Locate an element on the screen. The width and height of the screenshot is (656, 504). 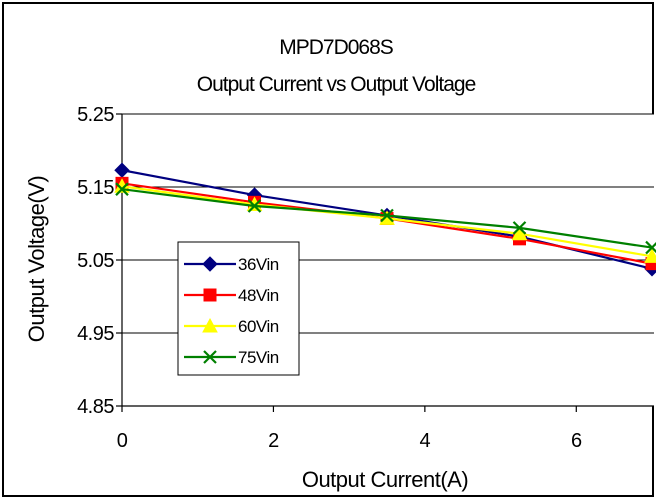
x-tick-label: 0 is located at coordinates (122, 441).